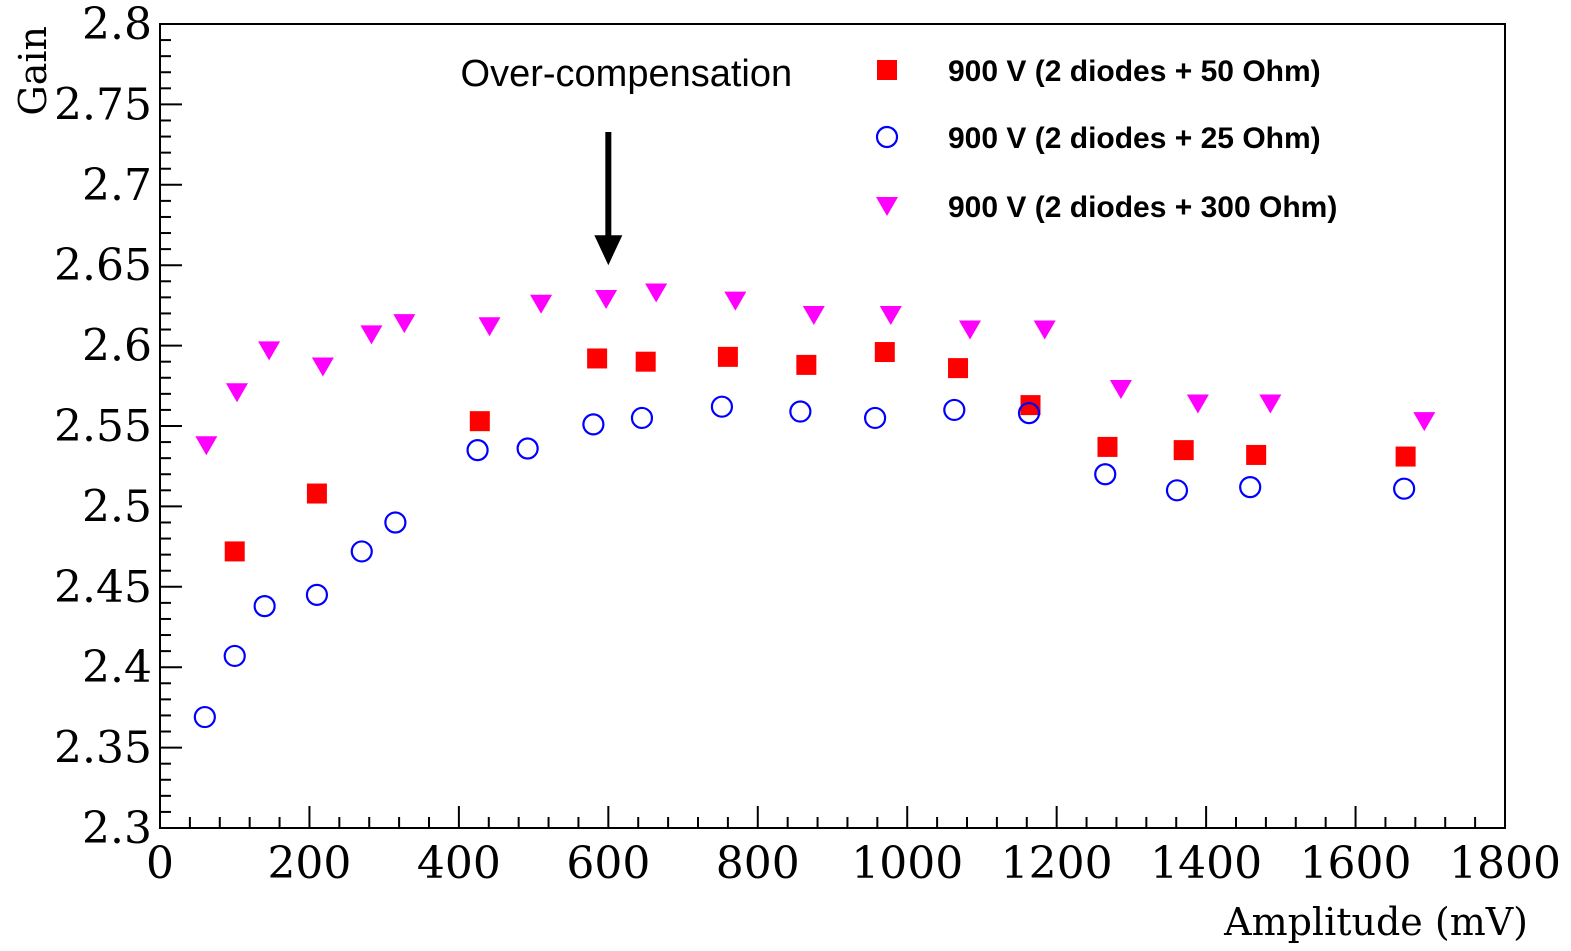  I want to click on x-tick-label: 800, so click(758, 863).